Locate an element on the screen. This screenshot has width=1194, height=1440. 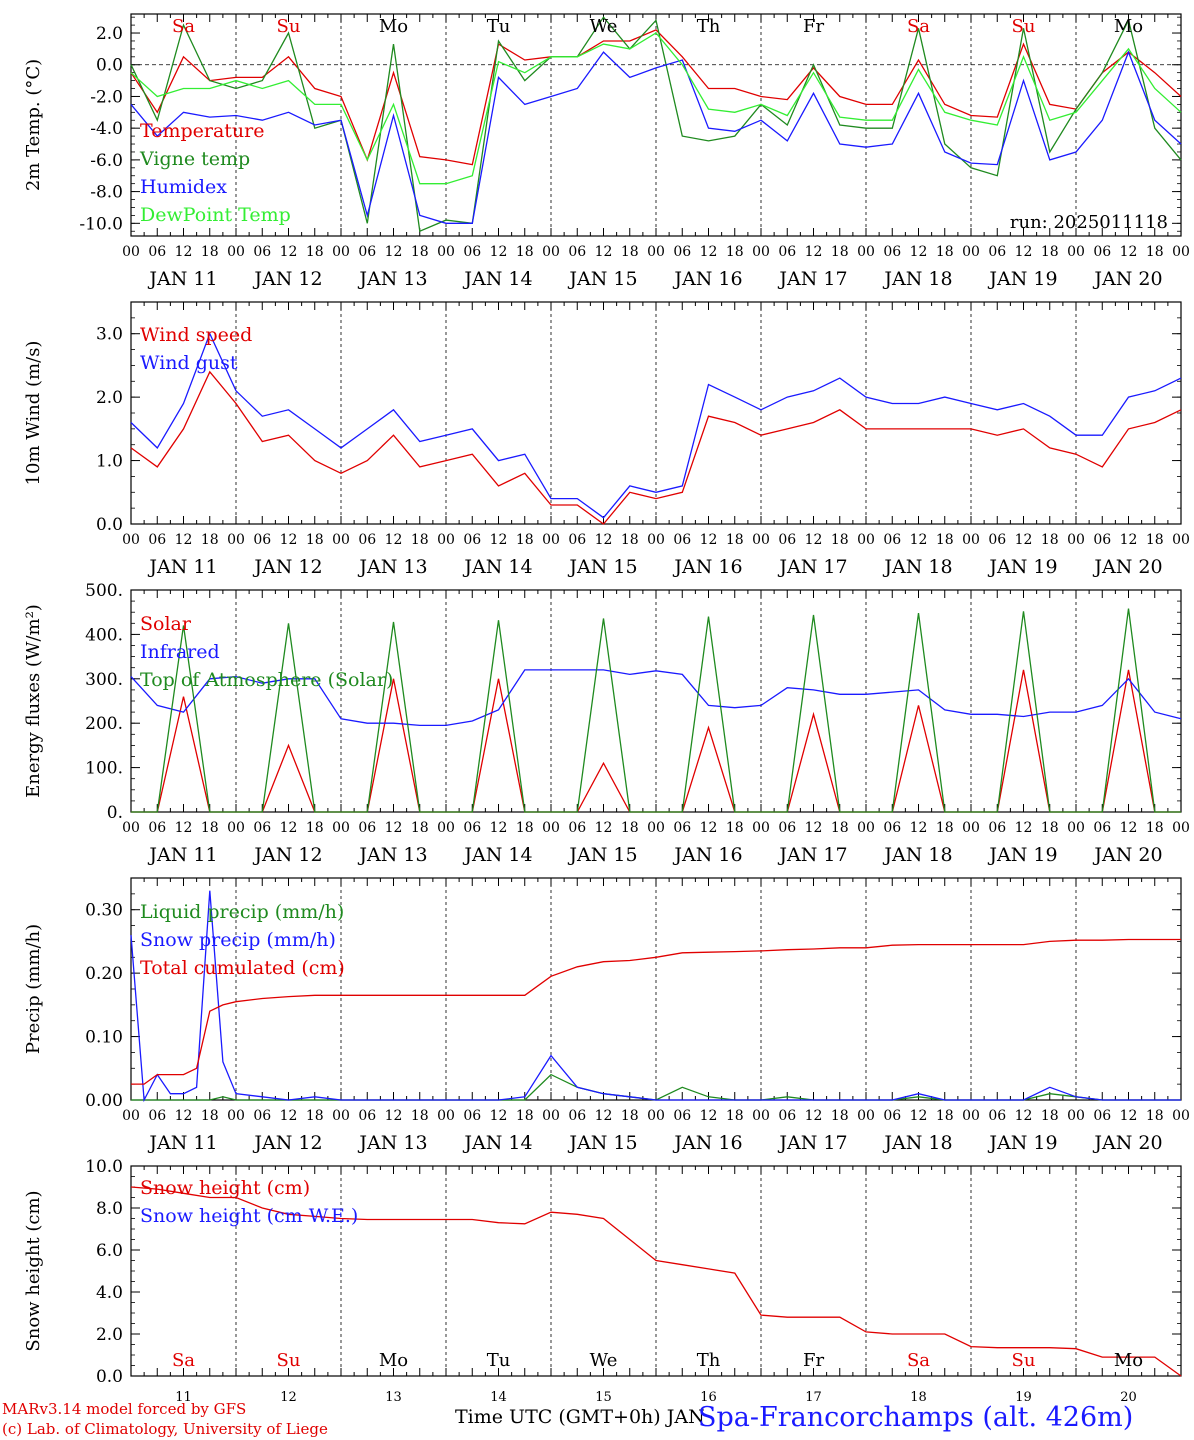
day-number-label: 15 is located at coordinates (603, 1397).